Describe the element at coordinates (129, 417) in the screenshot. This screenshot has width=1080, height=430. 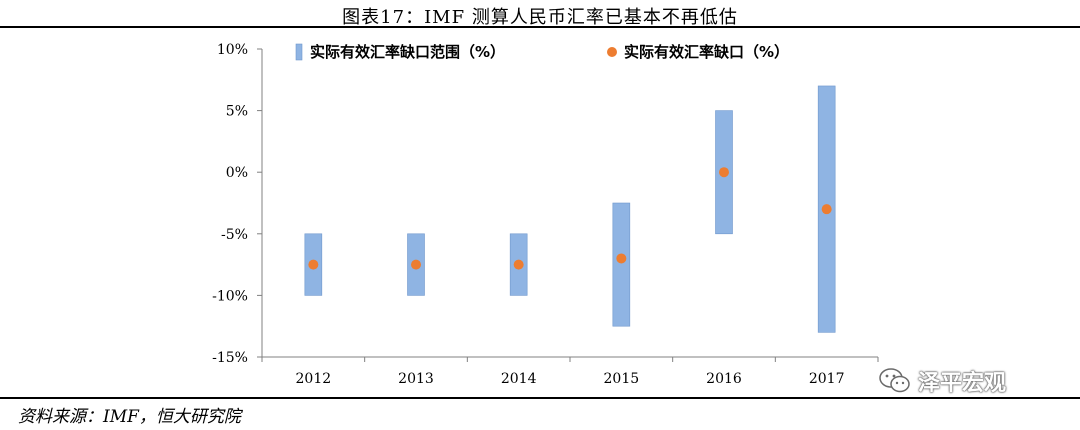
I see `source-note: 资料来源：IMF，恒大研究院` at that location.